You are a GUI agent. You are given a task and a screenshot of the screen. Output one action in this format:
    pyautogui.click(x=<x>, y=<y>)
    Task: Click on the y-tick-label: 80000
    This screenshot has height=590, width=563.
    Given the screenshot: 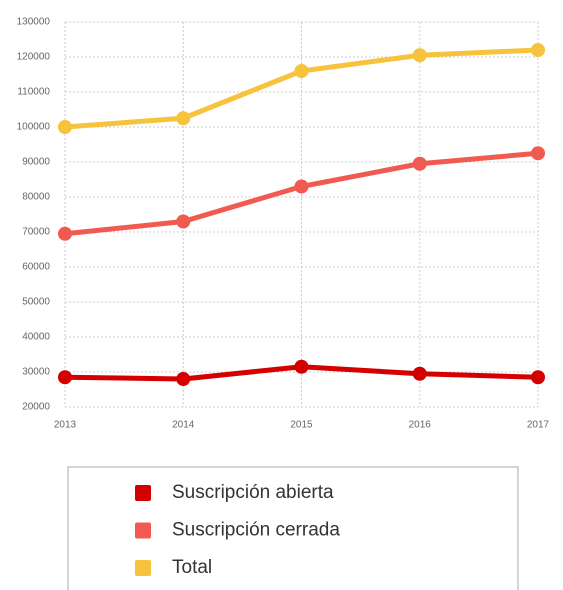 What is the action you would take?
    pyautogui.click(x=36, y=197)
    